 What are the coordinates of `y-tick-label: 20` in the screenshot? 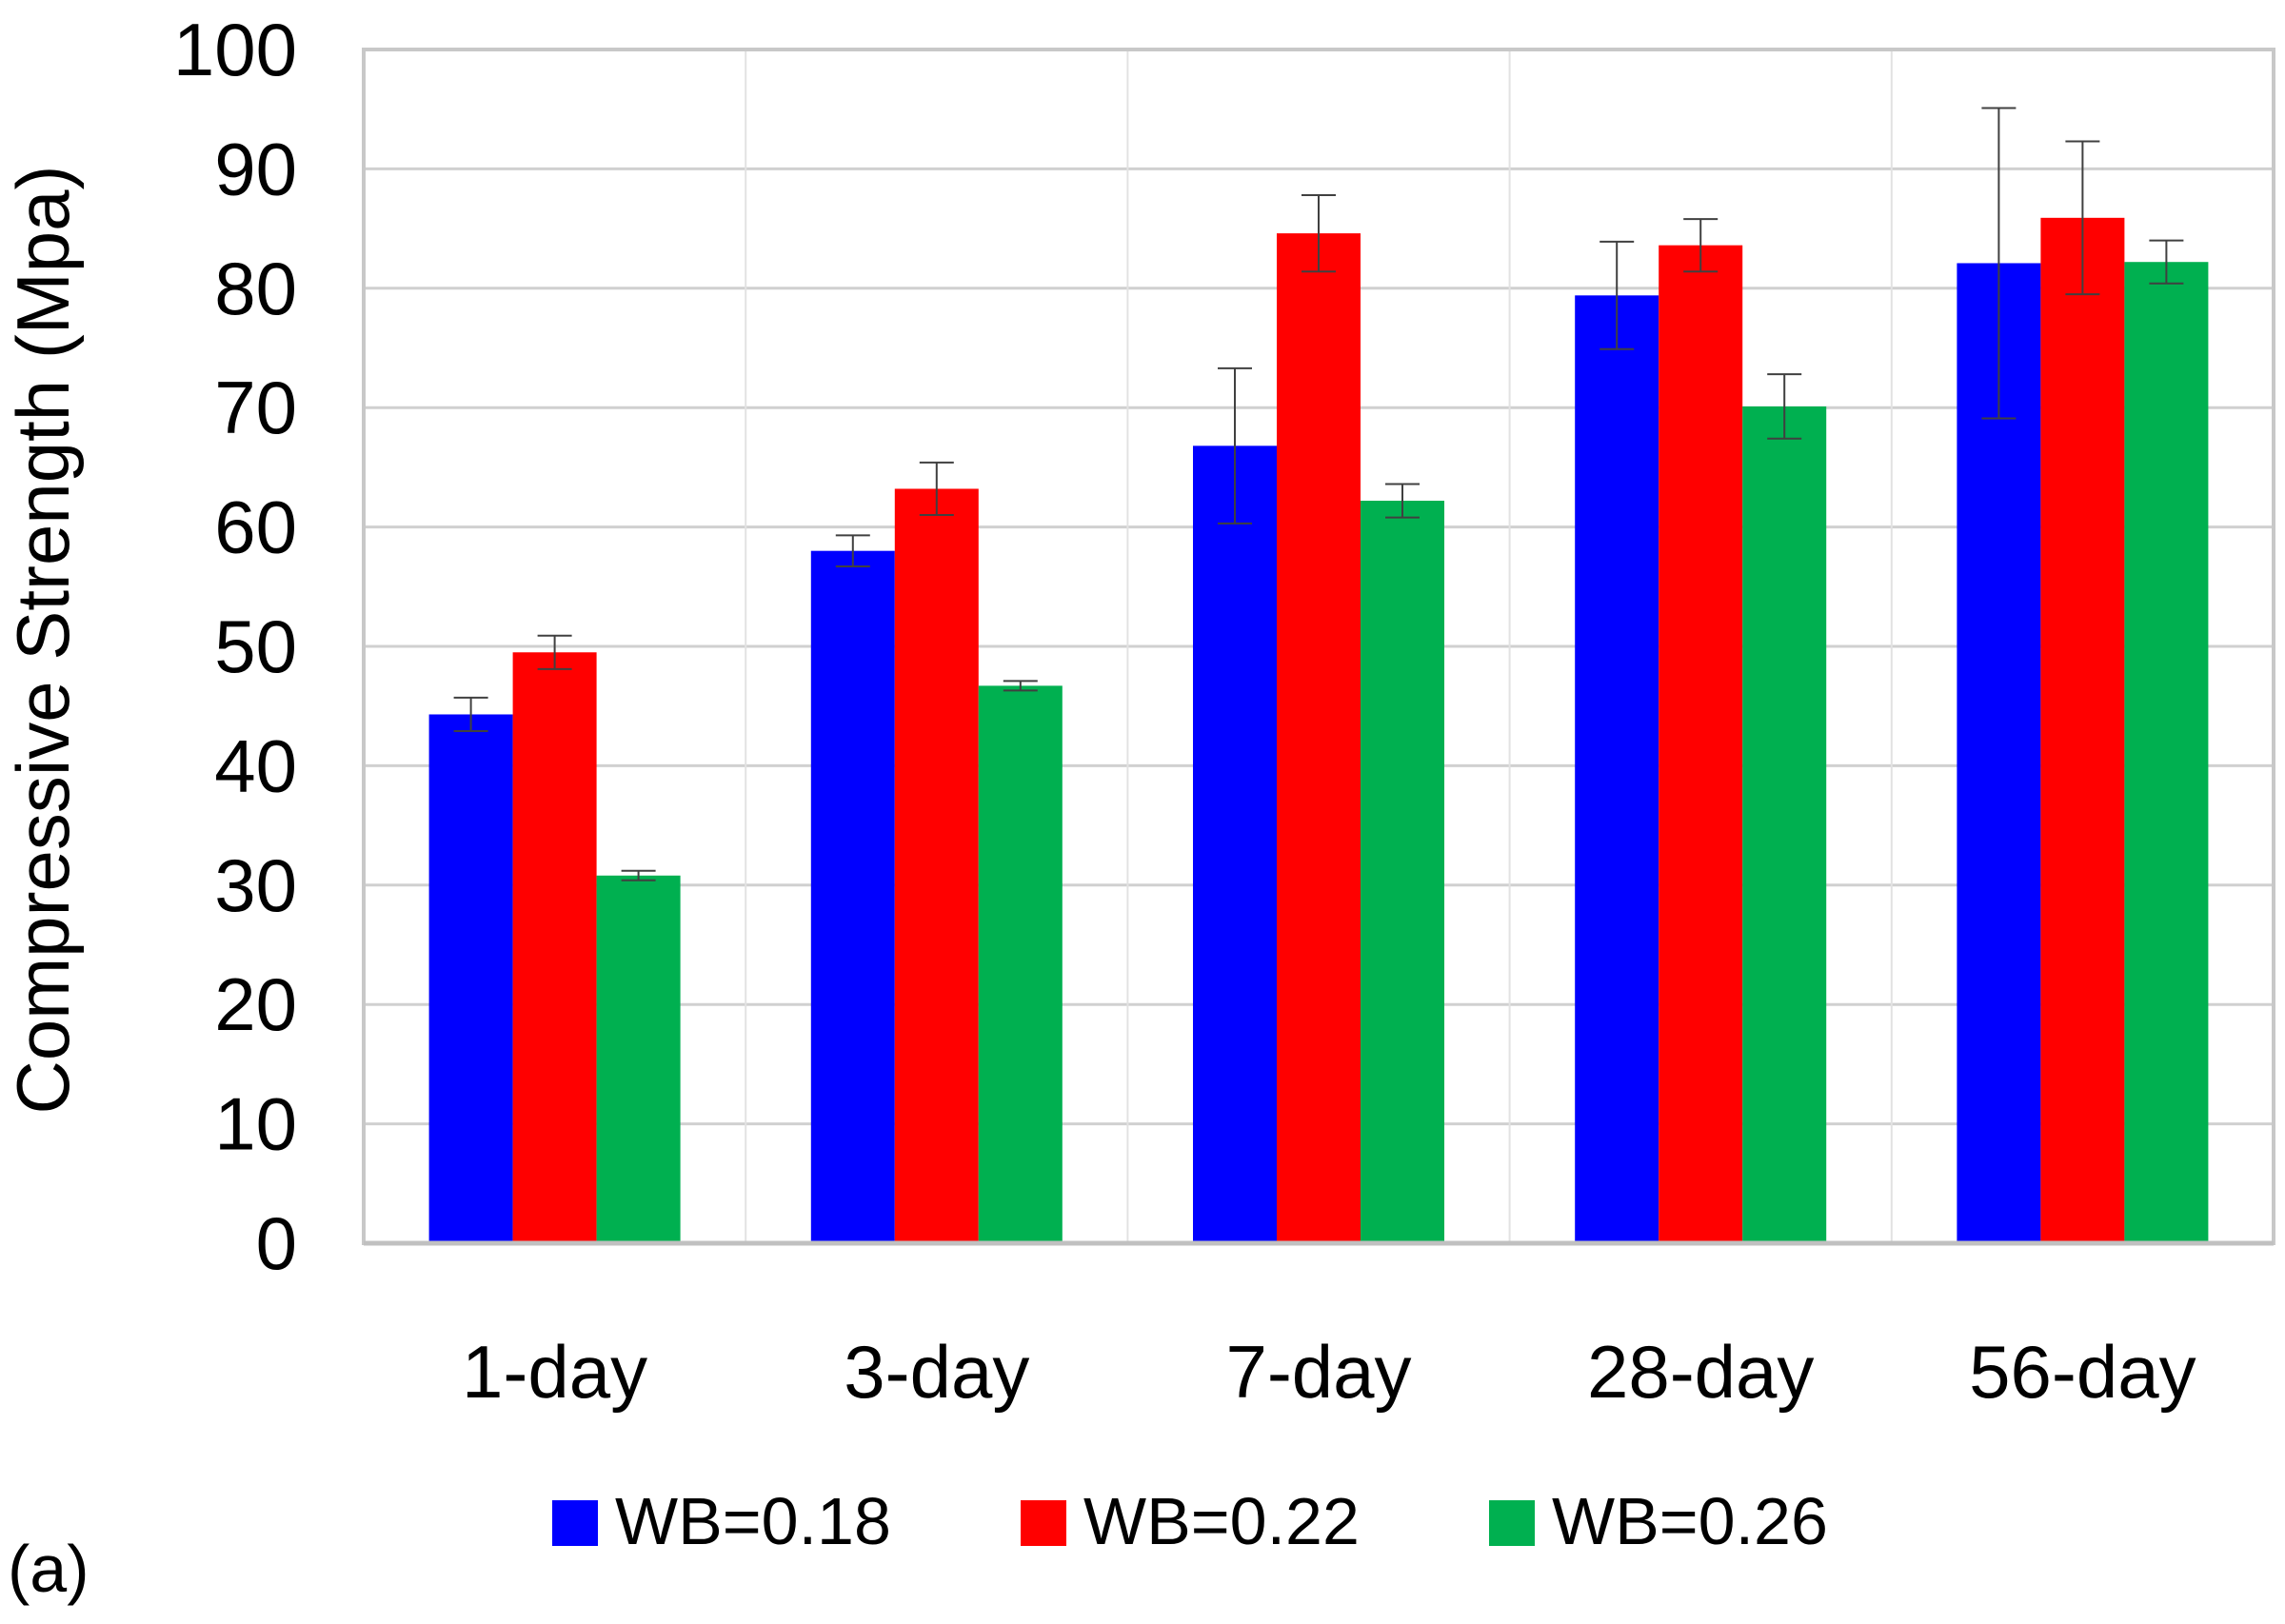 It's located at (255, 1004).